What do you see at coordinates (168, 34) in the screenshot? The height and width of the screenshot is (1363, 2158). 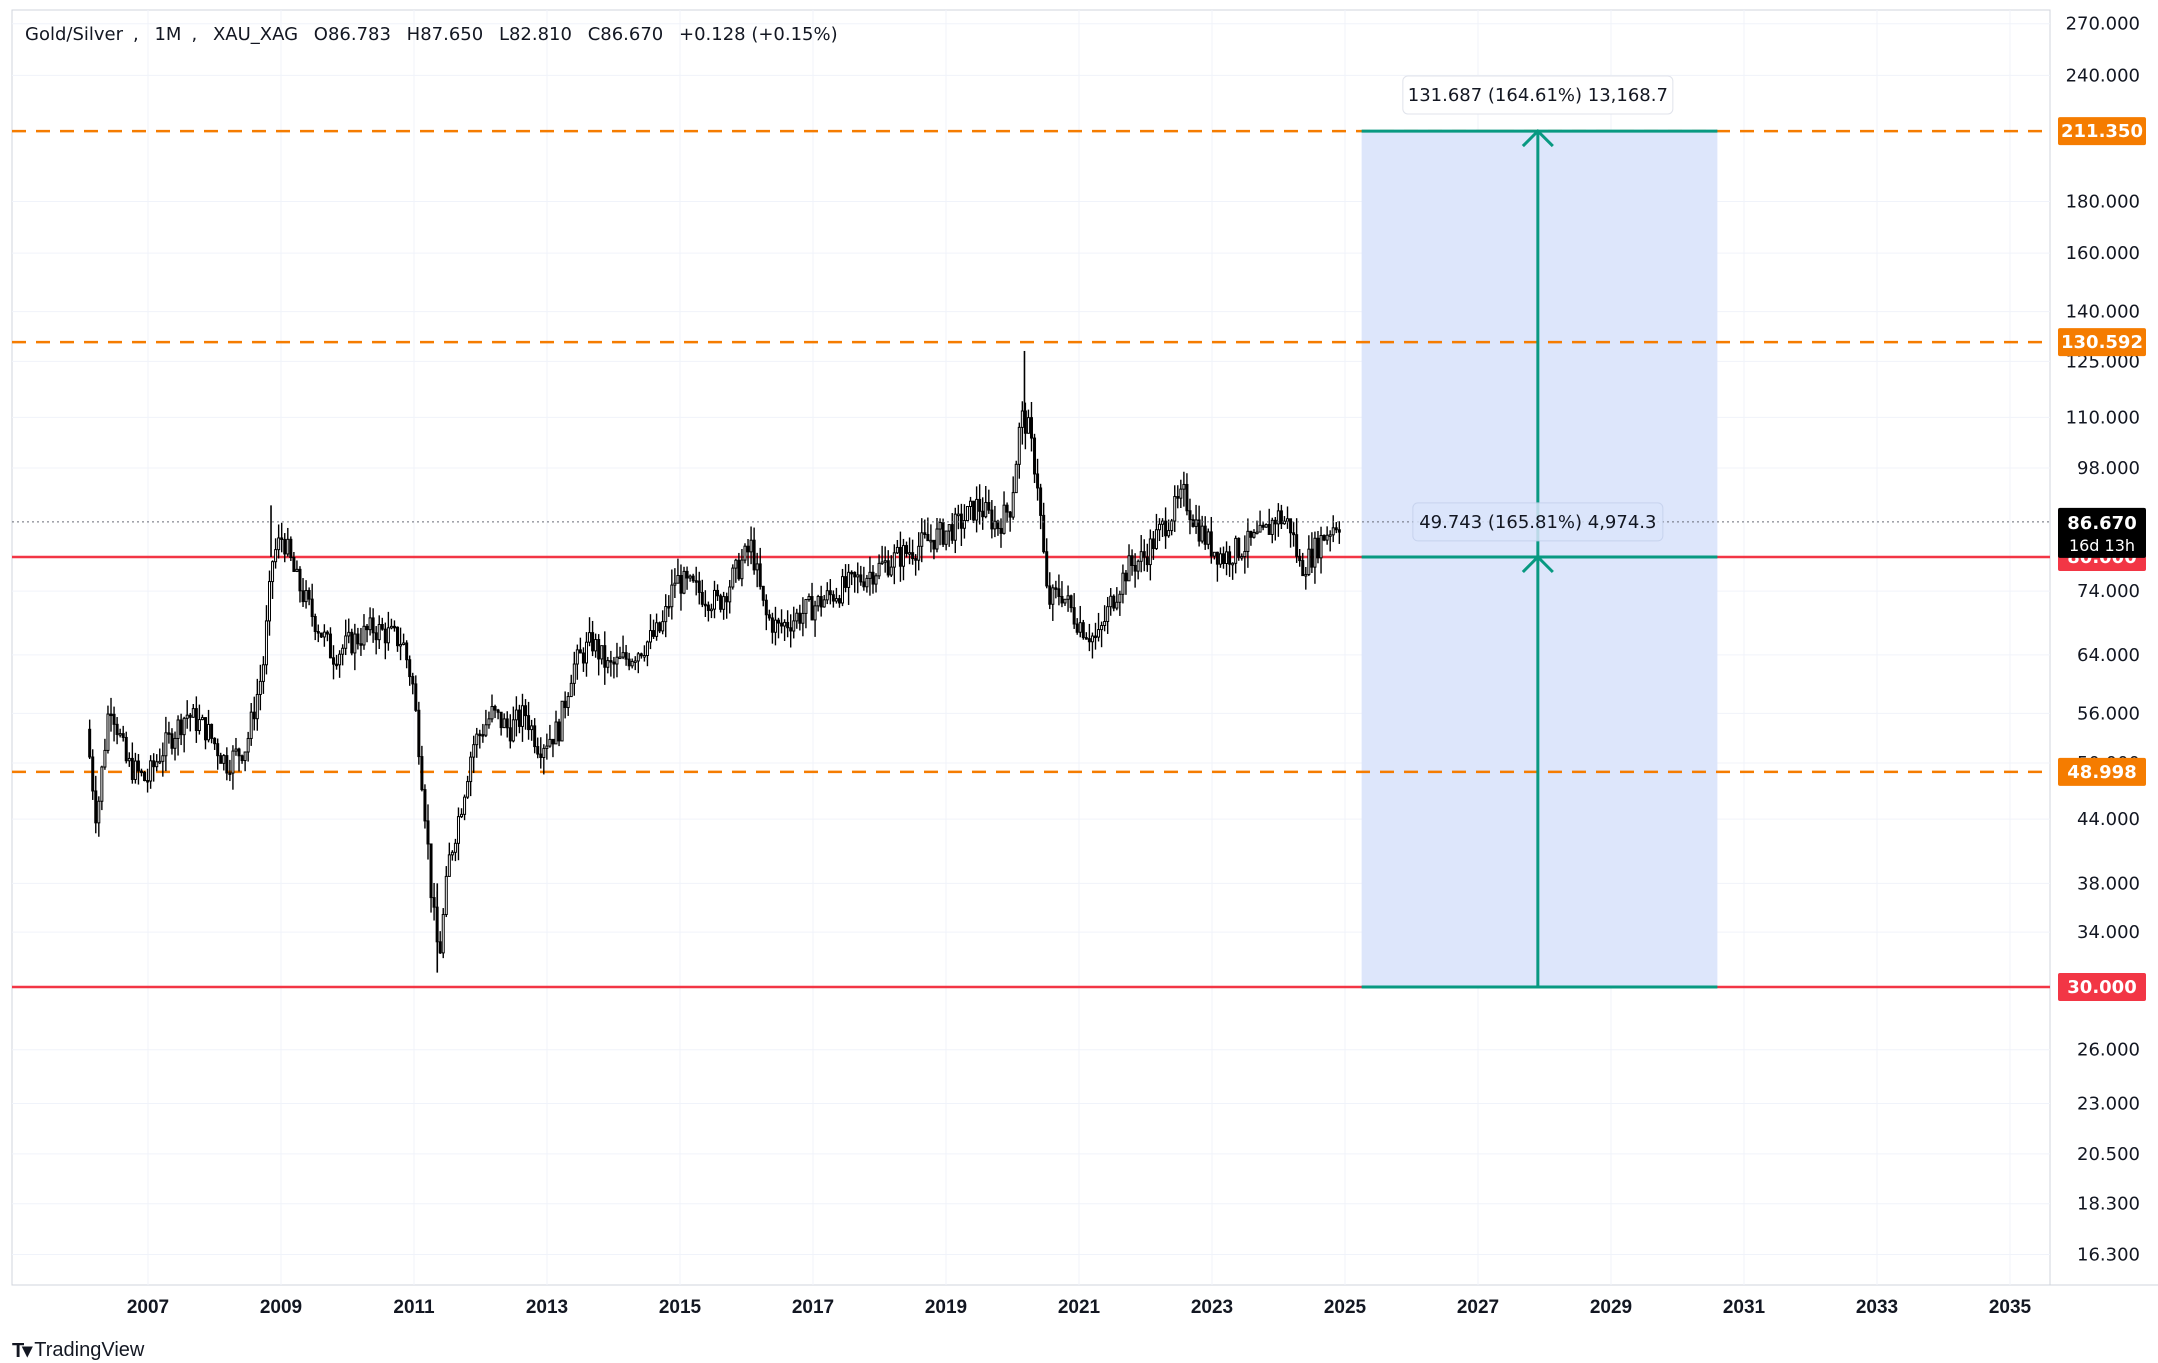 I see `interval-label: 1M` at bounding box center [168, 34].